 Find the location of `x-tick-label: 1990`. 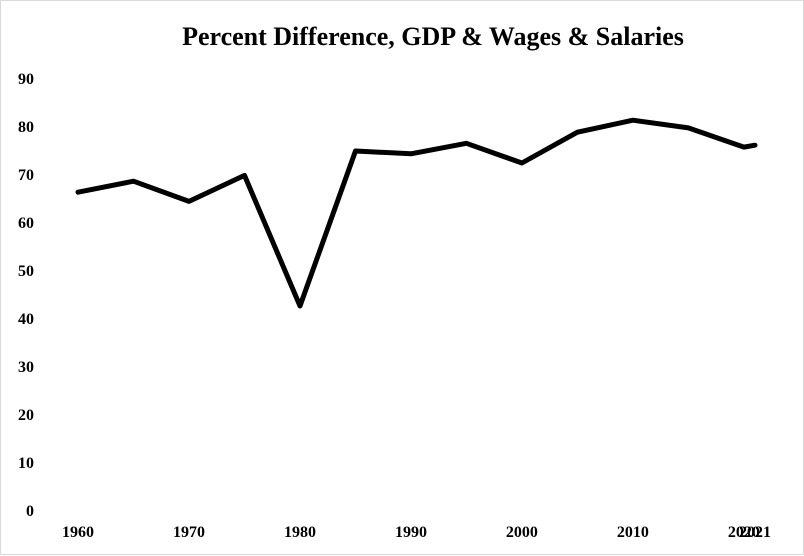

x-tick-label: 1990 is located at coordinates (411, 532).